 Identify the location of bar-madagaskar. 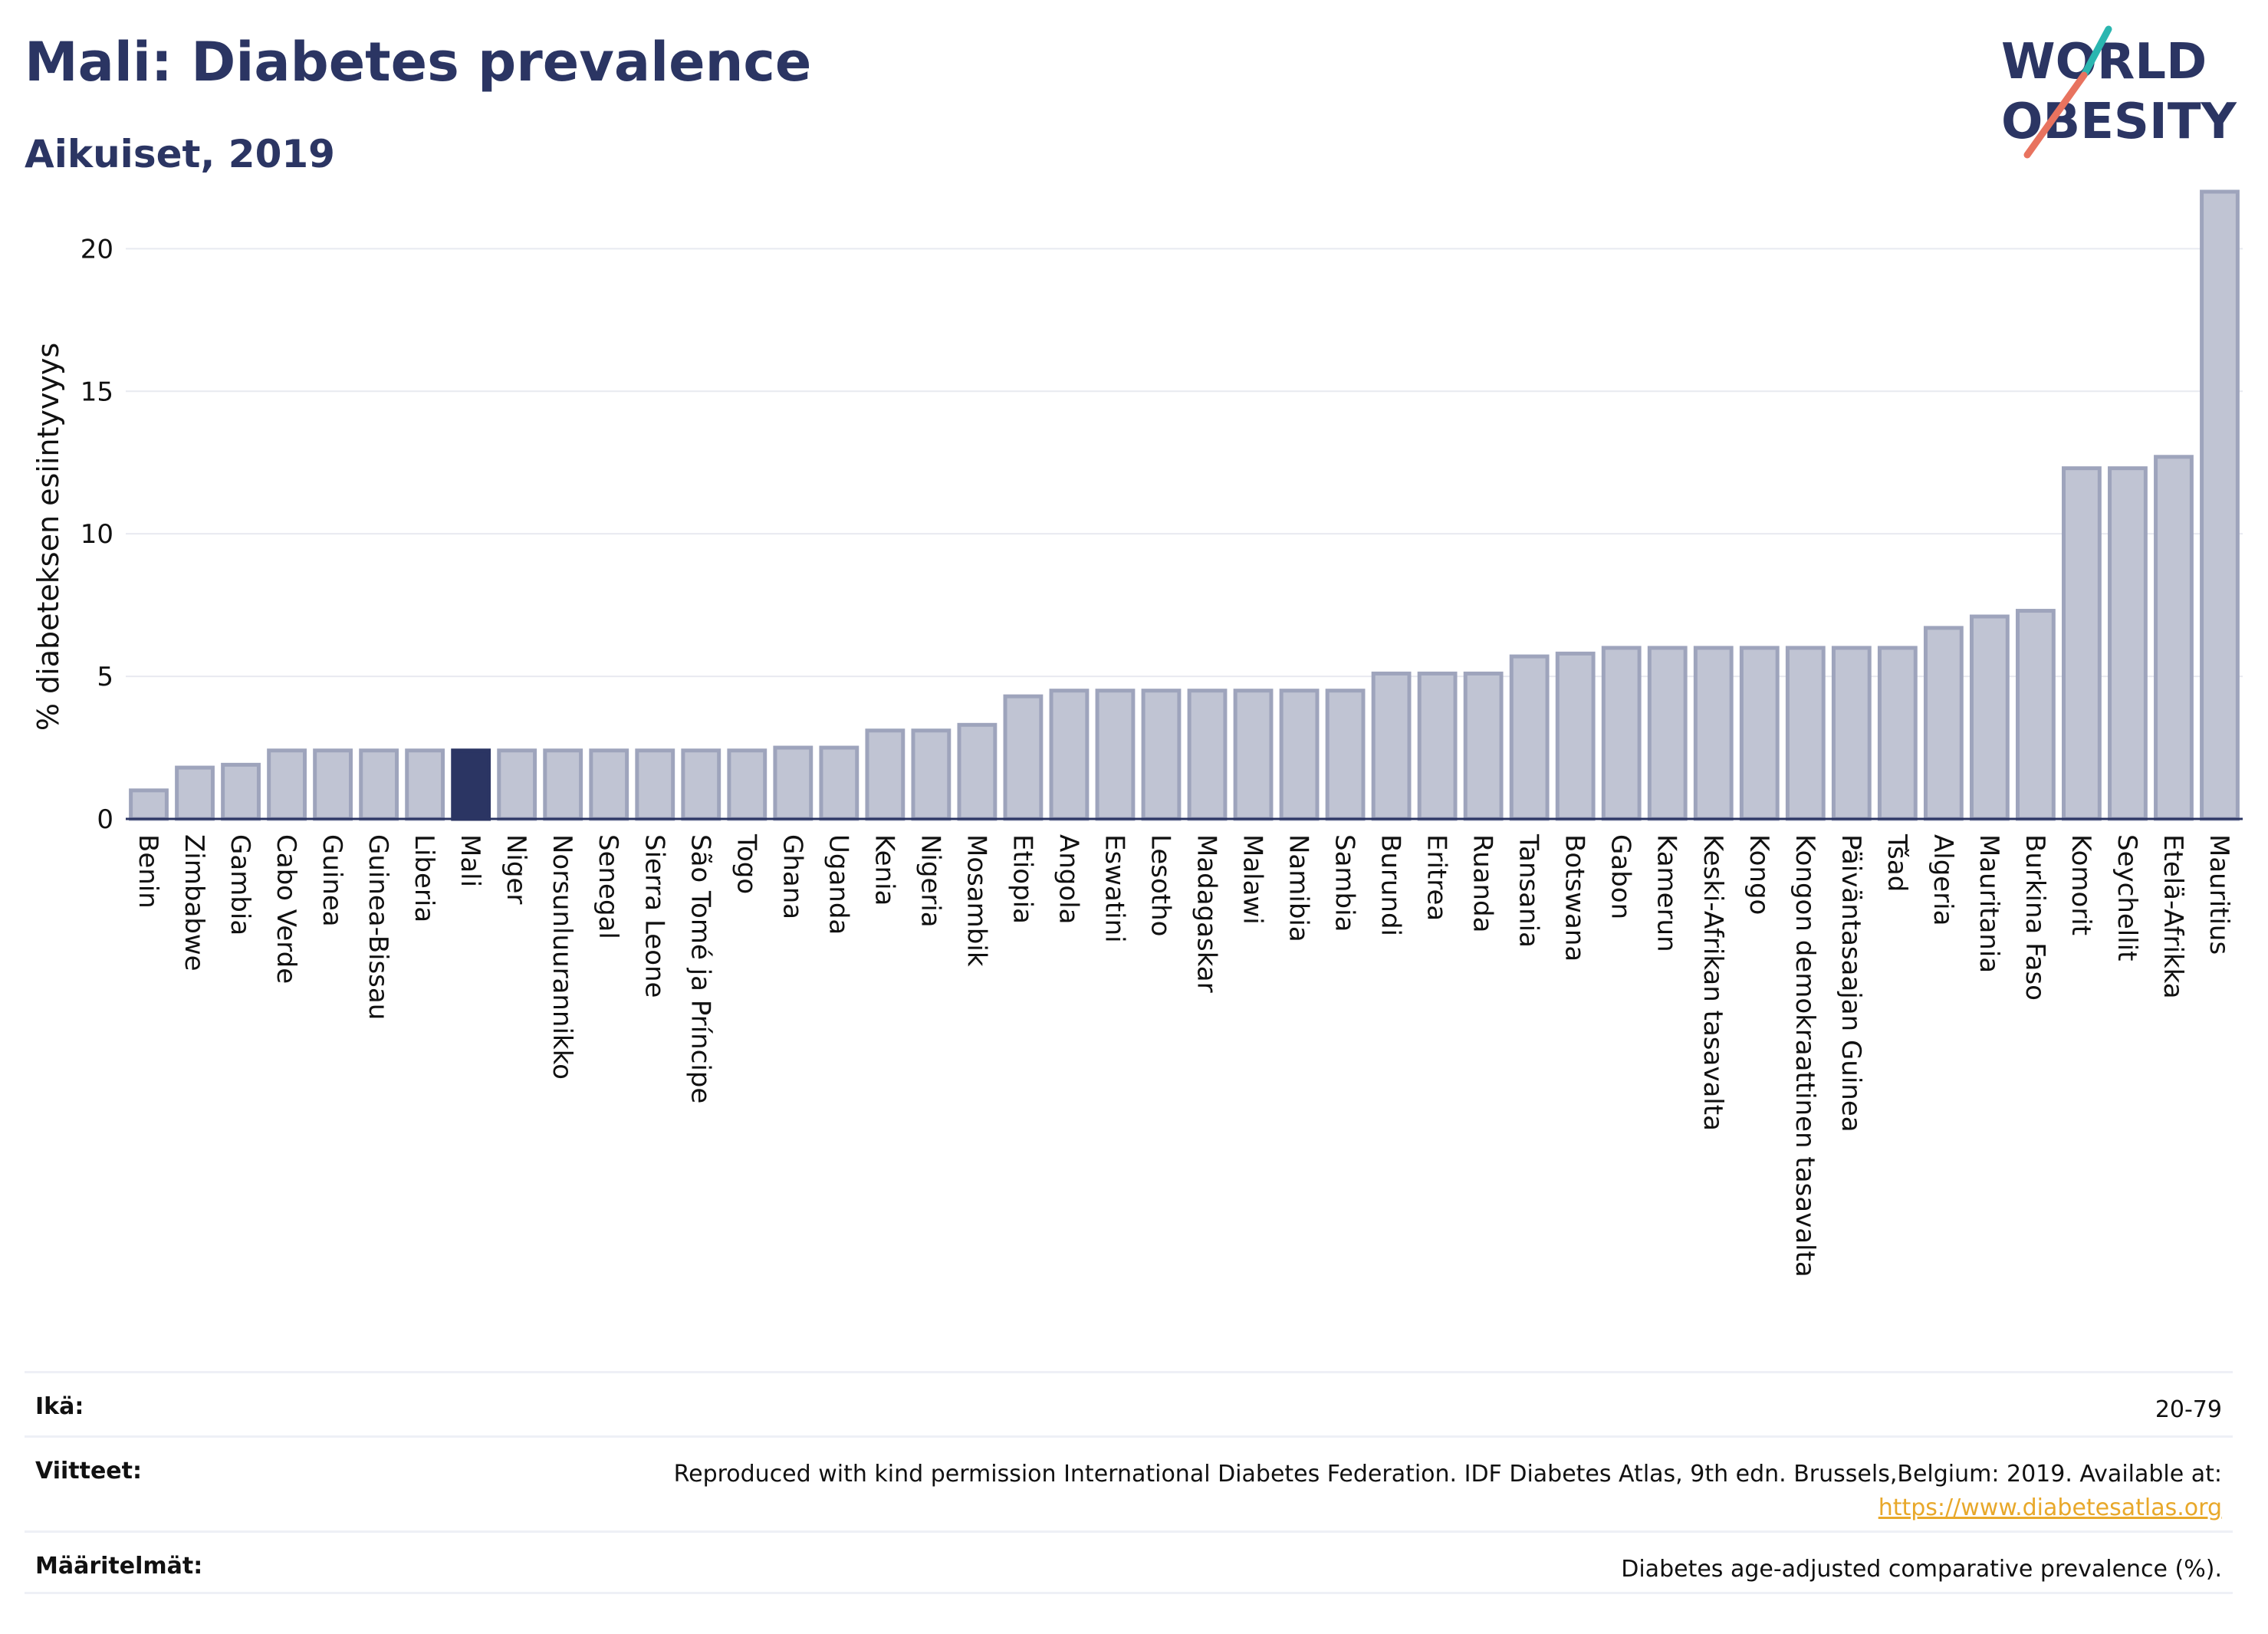
(1207, 755).